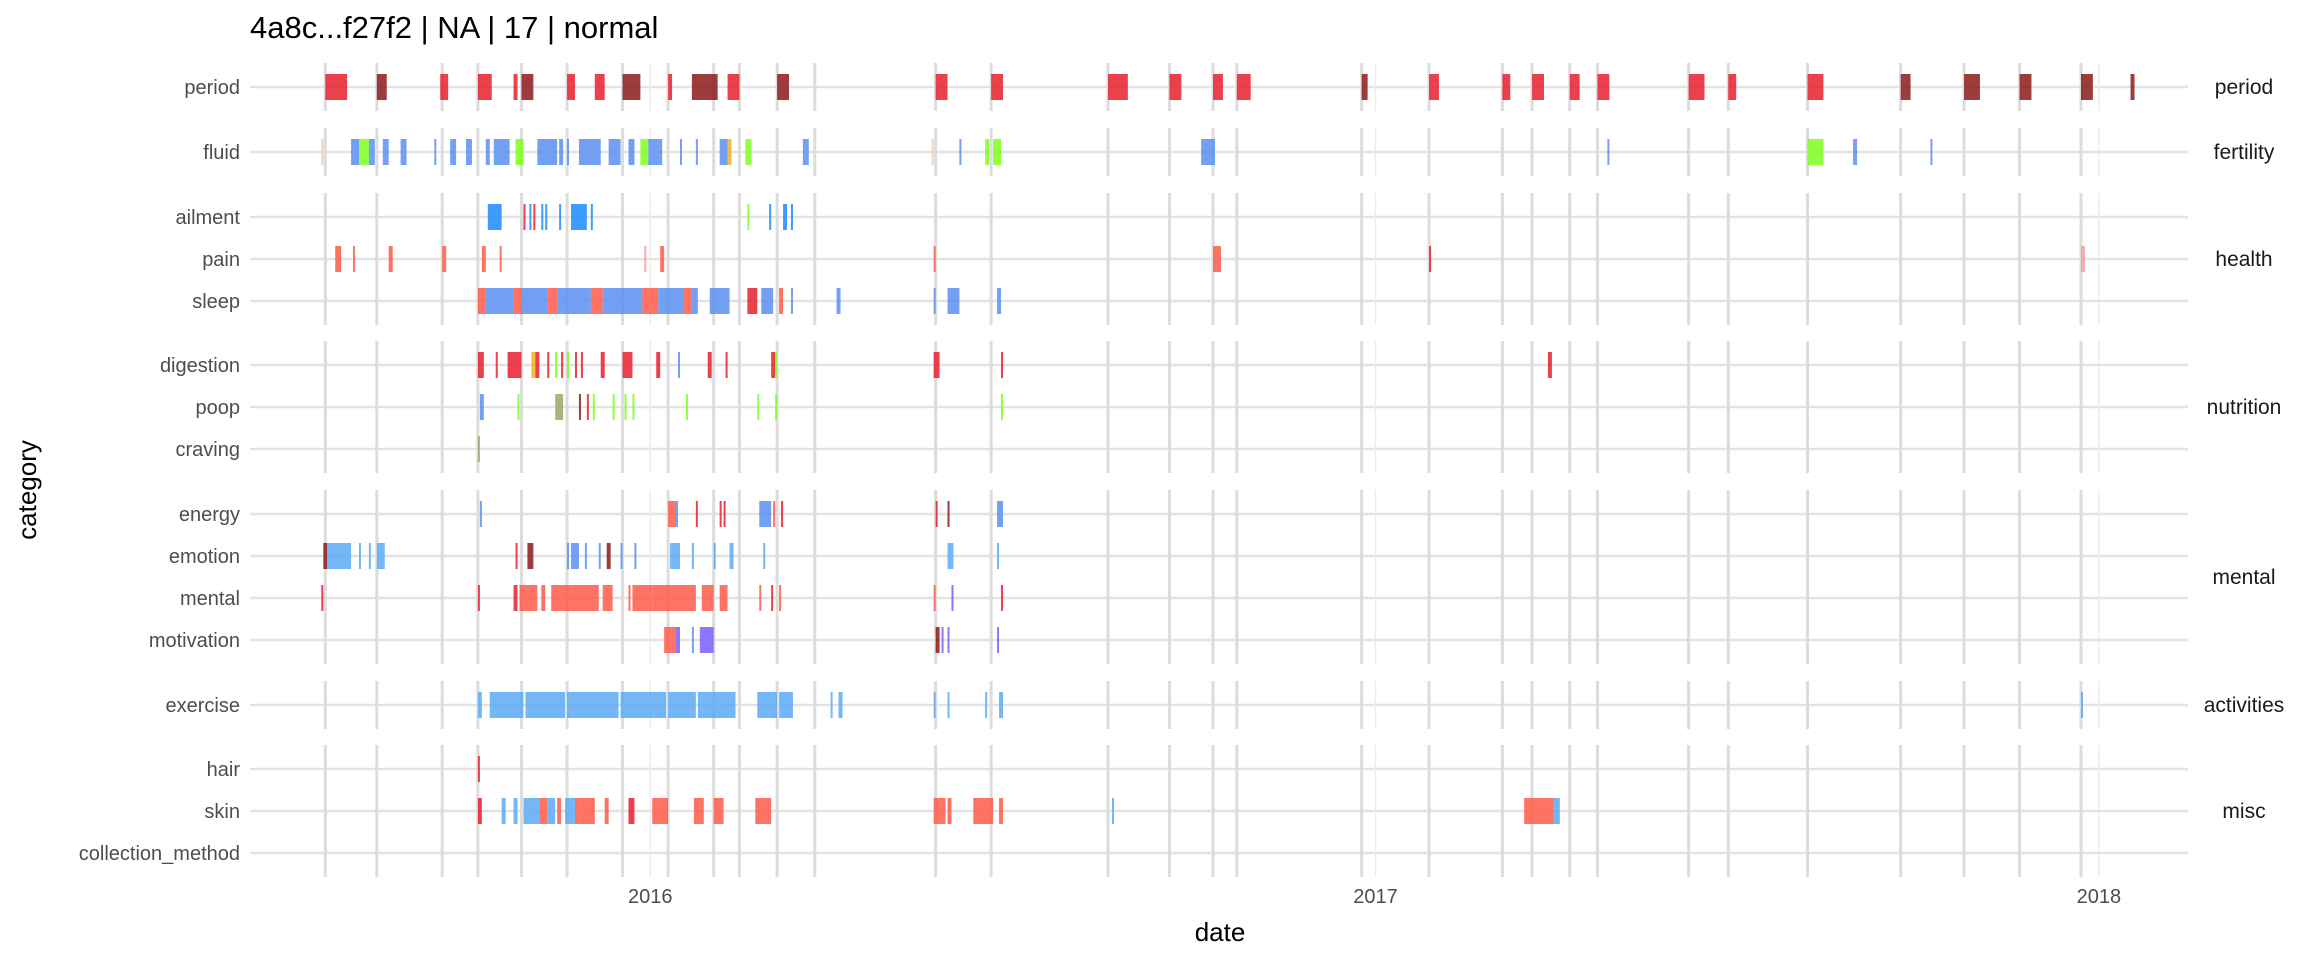 The image size is (2304, 960). Describe the element at coordinates (1230, 87) in the screenshot. I see `series-period` at that location.